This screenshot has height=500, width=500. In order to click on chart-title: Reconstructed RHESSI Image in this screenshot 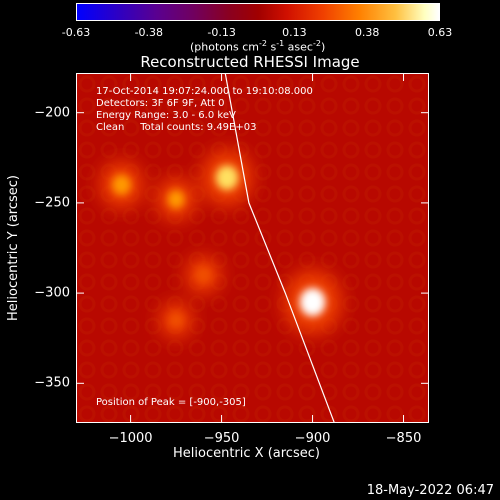, I will do `click(250, 62)`.